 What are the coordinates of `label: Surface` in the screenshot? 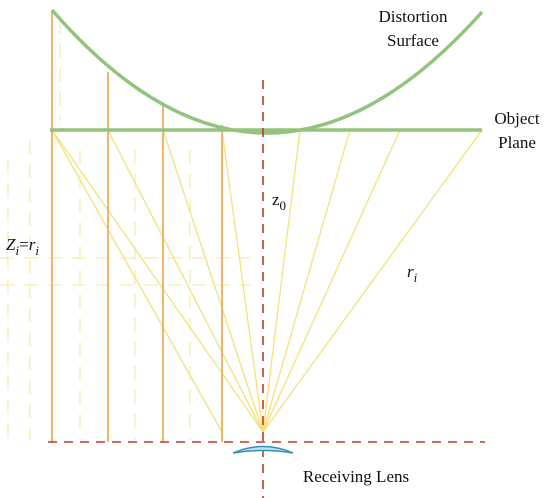 It's located at (413, 40).